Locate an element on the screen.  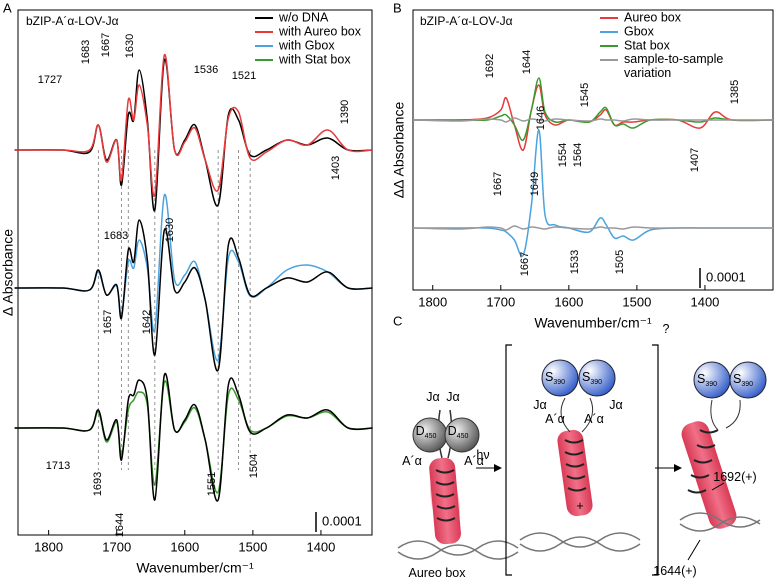
diagram-label: ? is located at coordinates (666, 329).